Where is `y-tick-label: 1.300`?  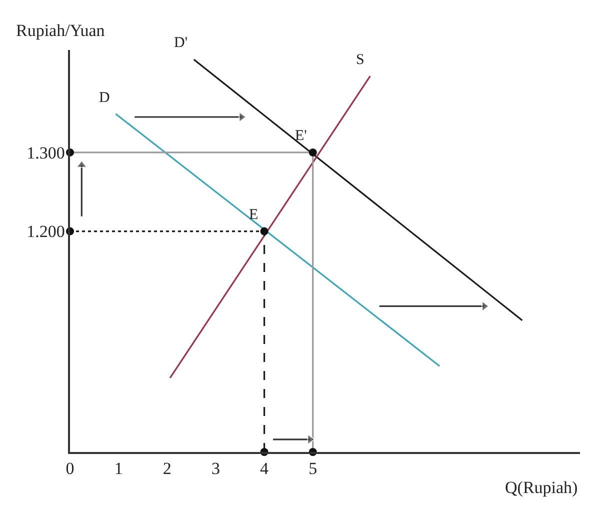 y-tick-label: 1.300 is located at coordinates (45, 152).